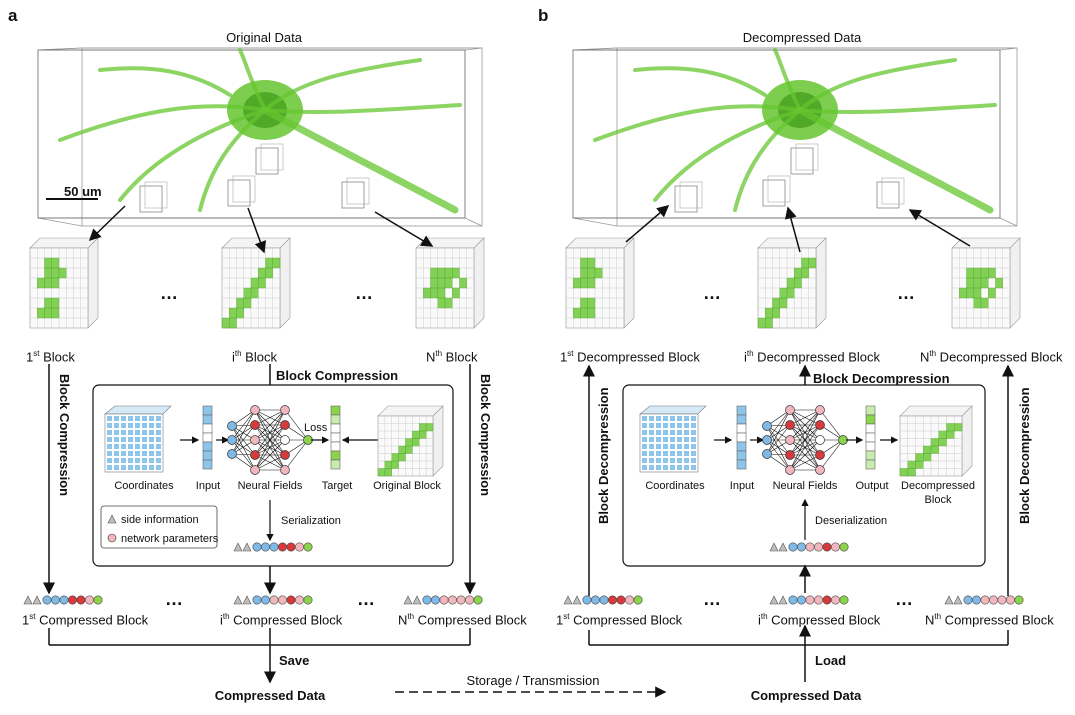 The height and width of the screenshot is (715, 1075). Describe the element at coordinates (543, 15) in the screenshot. I see `panel-b-letter: b` at that location.